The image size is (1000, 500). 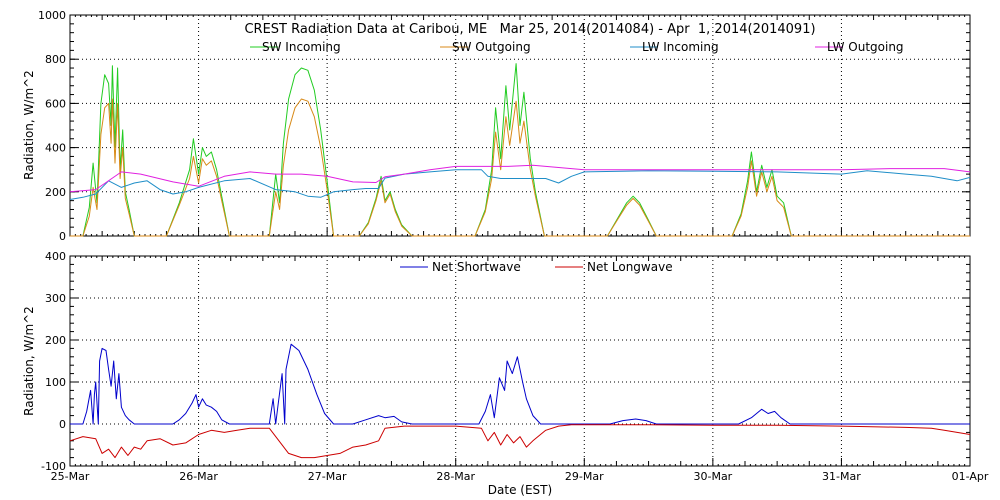 What do you see at coordinates (53, 466) in the screenshot?
I see `y-tick-label: -100` at bounding box center [53, 466].